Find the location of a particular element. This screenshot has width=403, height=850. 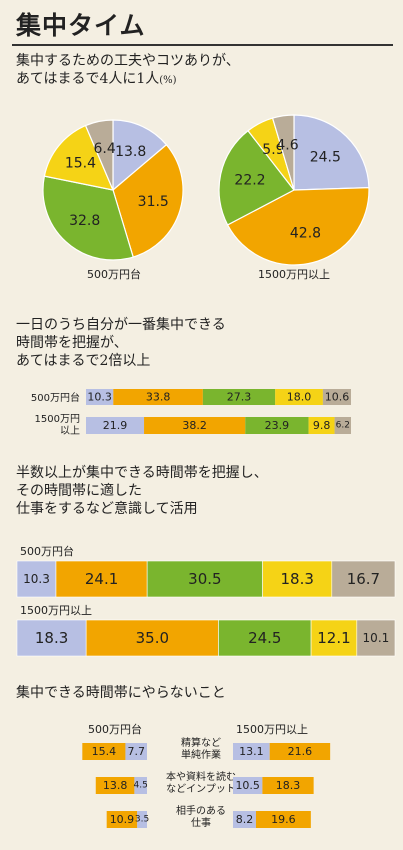

pie-0-label-0: 13.8 is located at coordinates (130, 152).